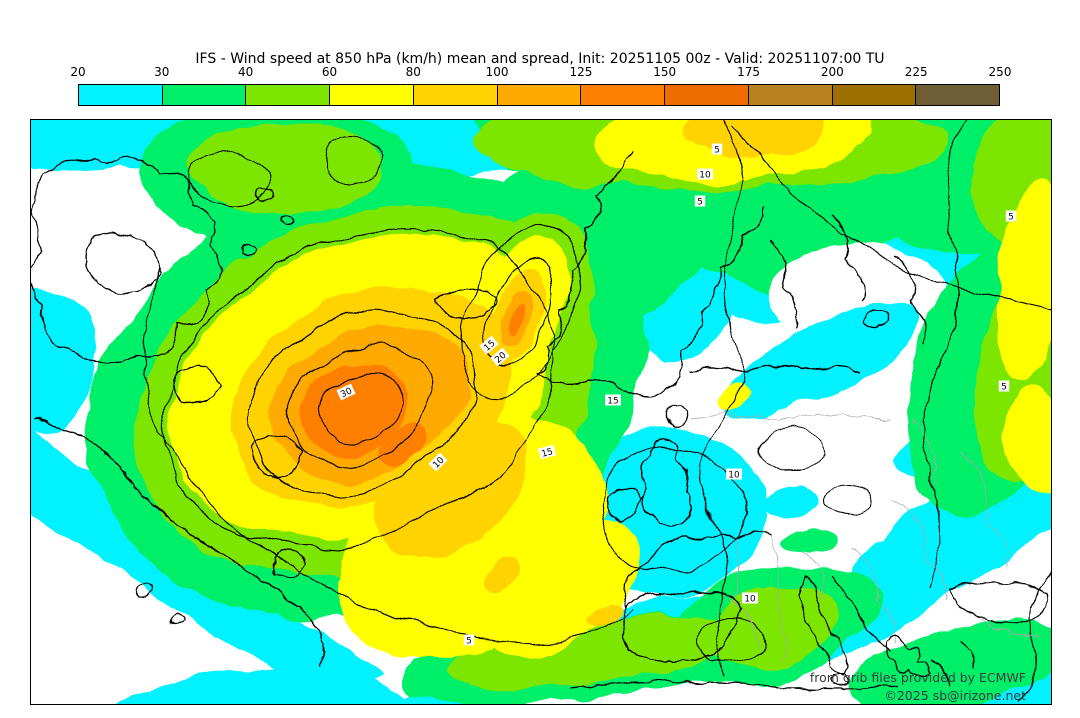  Describe the element at coordinates (1000, 72) in the screenshot. I see `colorbar-tick-label: 250` at that location.